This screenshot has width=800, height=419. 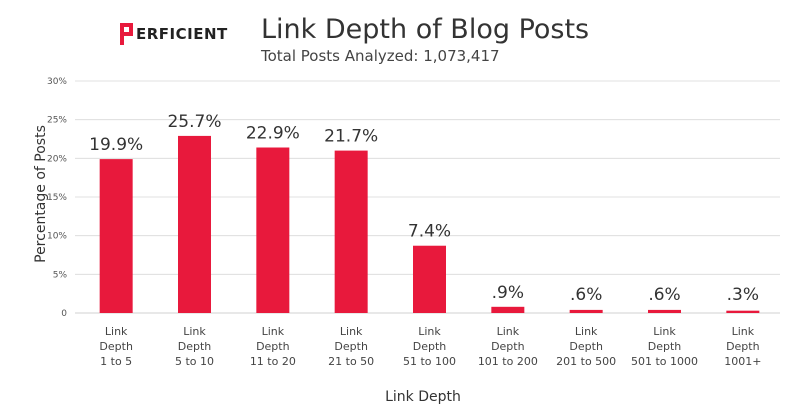 I want to click on y-tick-label: 25%, so click(x=57, y=121).